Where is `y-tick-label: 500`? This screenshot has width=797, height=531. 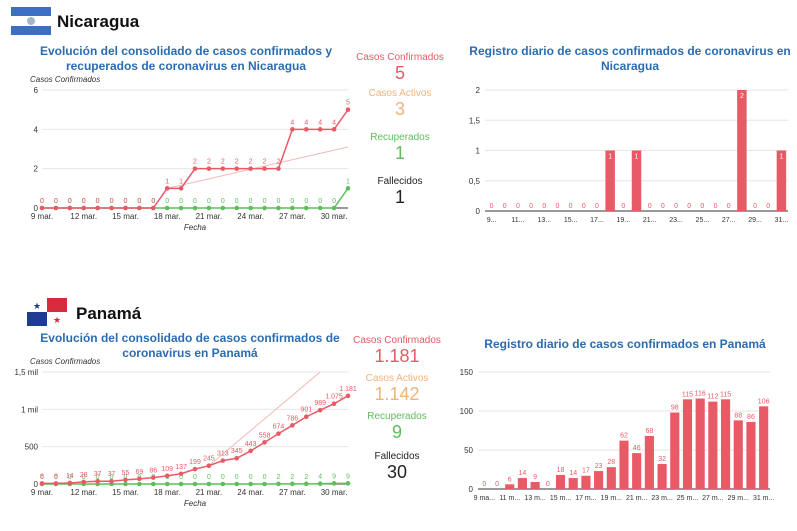 y-tick-label: 500 is located at coordinates (32, 447).